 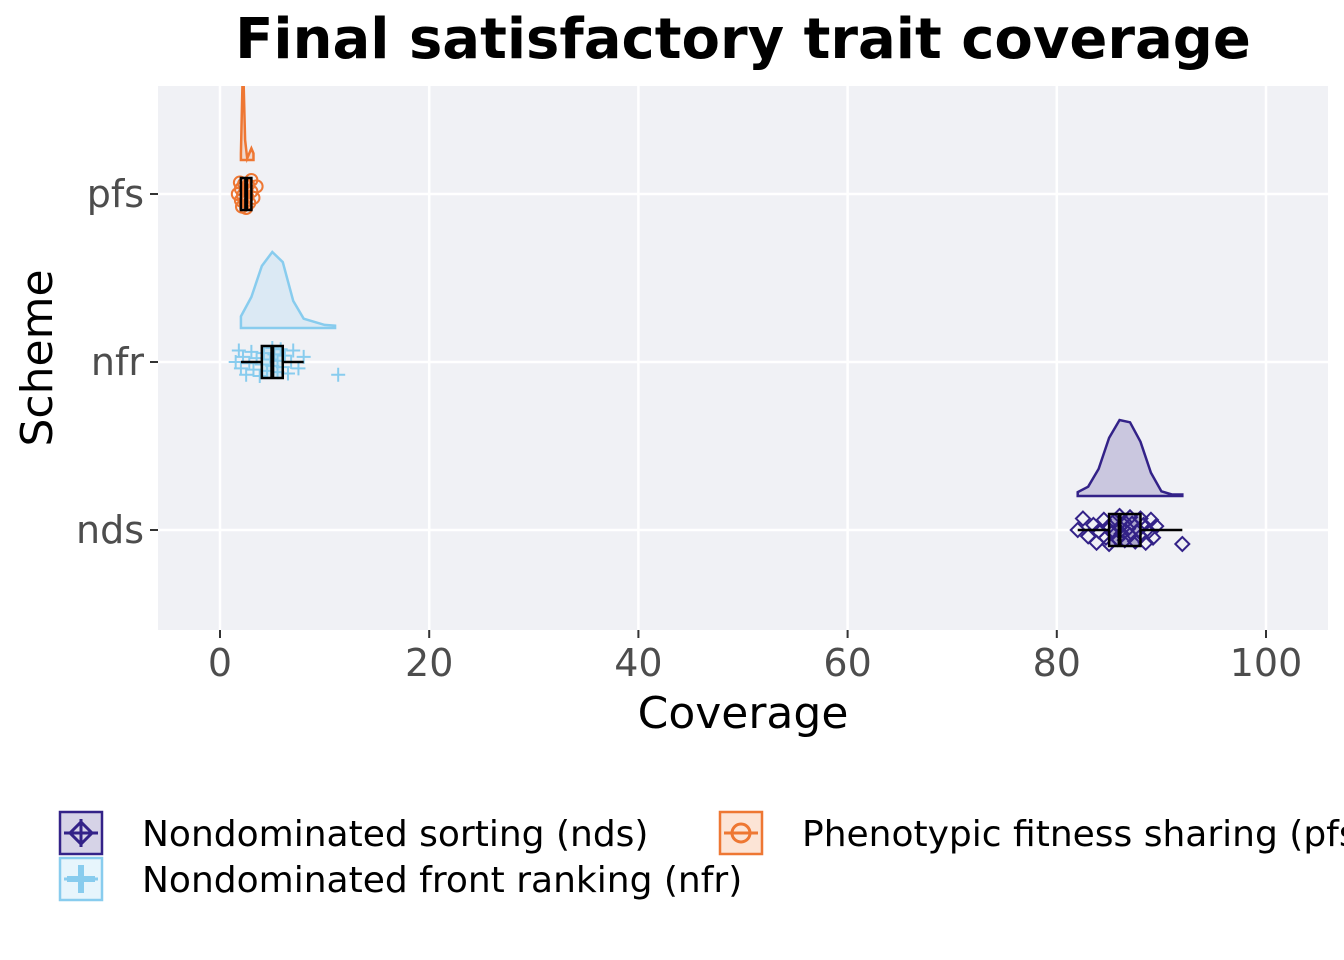 What do you see at coordinates (1130, 458) in the screenshot?
I see `density-nds` at bounding box center [1130, 458].